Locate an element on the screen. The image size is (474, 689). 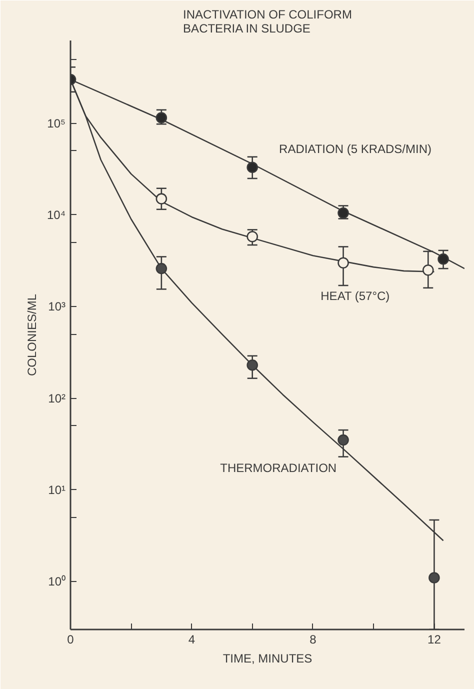
x-tick-label: 0 is located at coordinates (70, 639).